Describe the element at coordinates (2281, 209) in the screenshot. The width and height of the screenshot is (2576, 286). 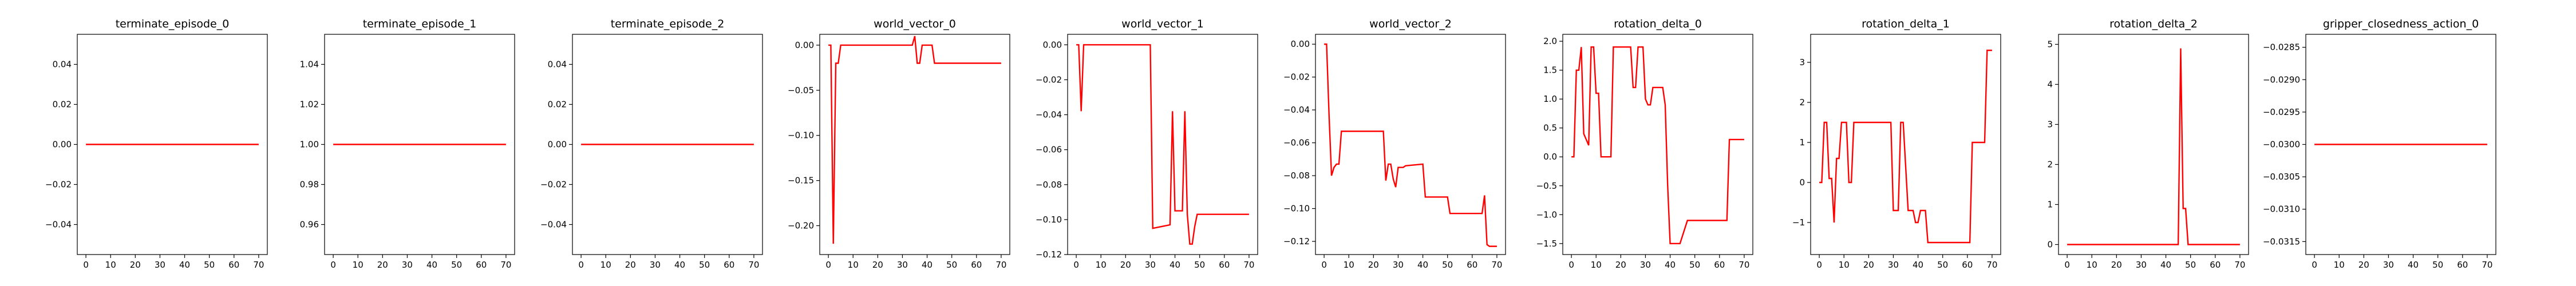
I see `y-tick-label: −0.0310` at that location.